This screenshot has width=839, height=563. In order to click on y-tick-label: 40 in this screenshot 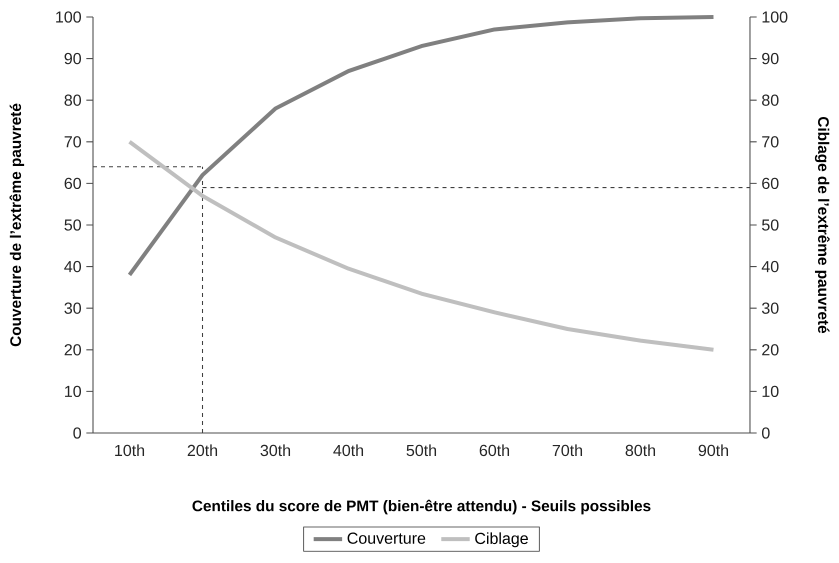, I will do `click(73, 266)`.